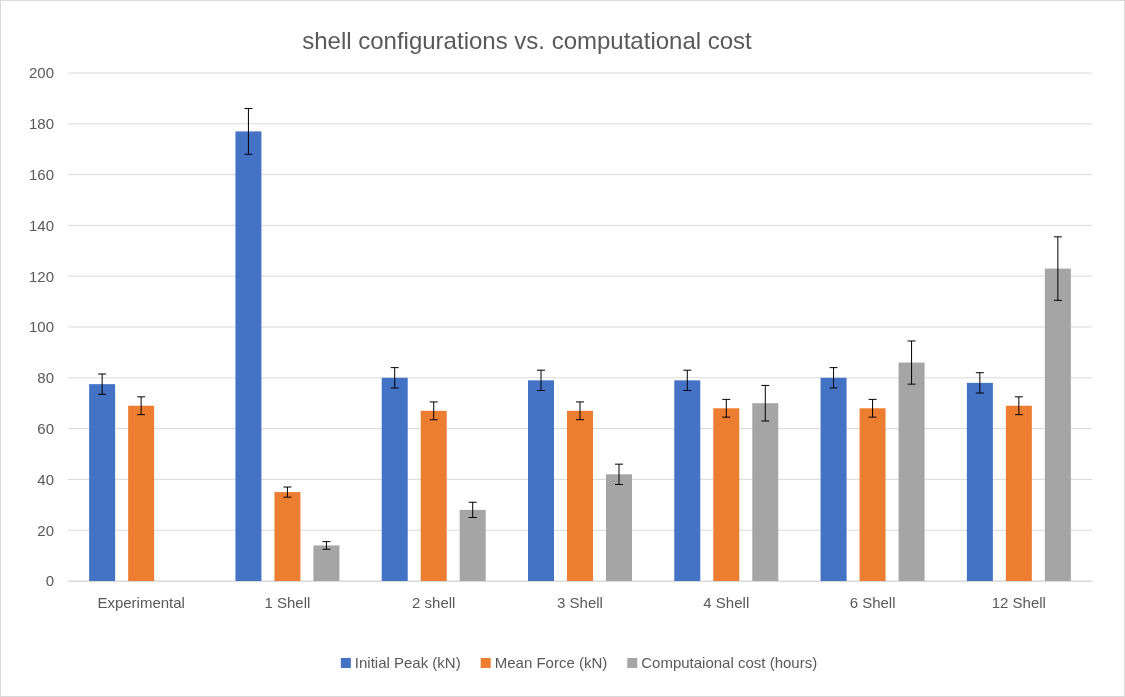  I want to click on y-tick-label: 180, so click(41, 124).